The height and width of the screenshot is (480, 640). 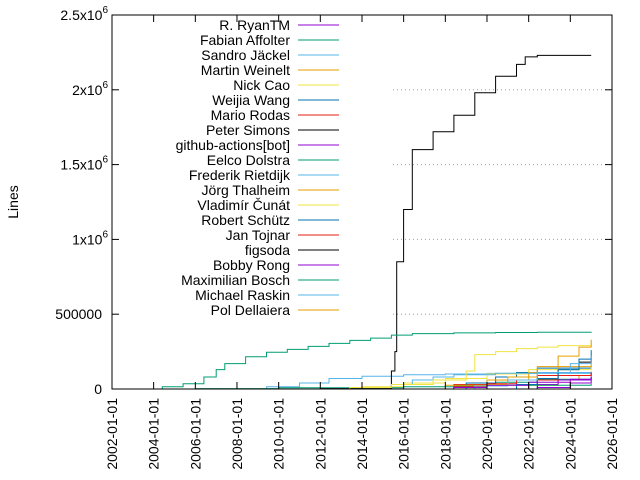 I want to click on y-tick-label-1: 500000, so click(x=78, y=314).